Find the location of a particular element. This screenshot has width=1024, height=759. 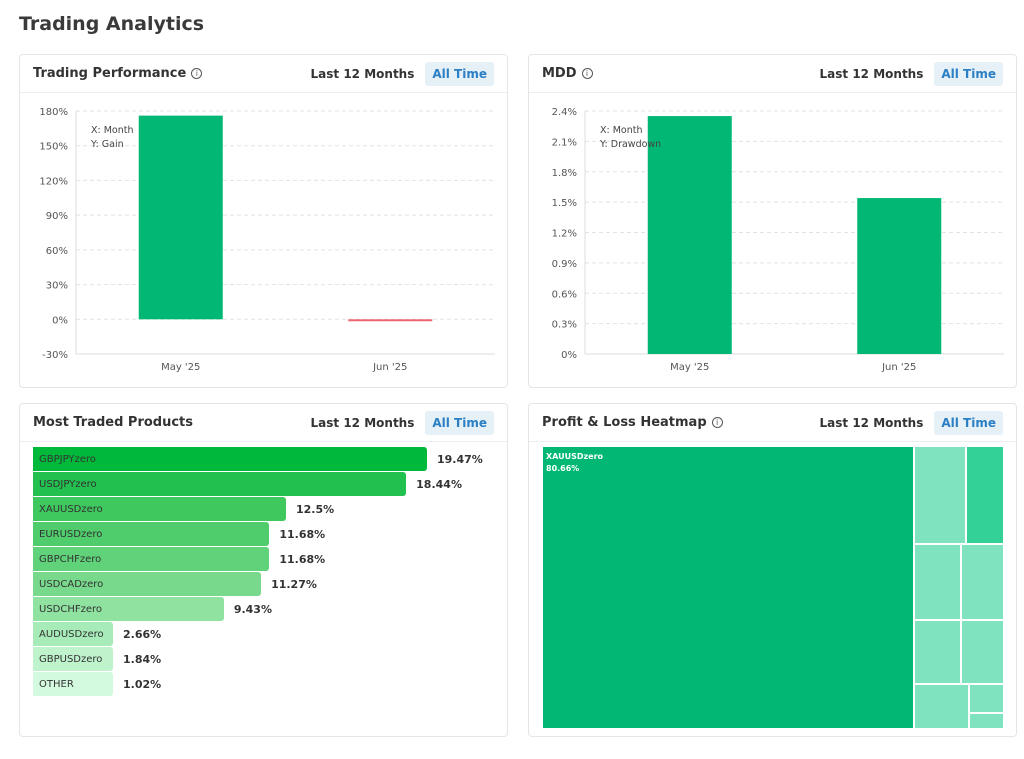

product-row: USDJPYzero 18.44% is located at coordinates (247, 484).